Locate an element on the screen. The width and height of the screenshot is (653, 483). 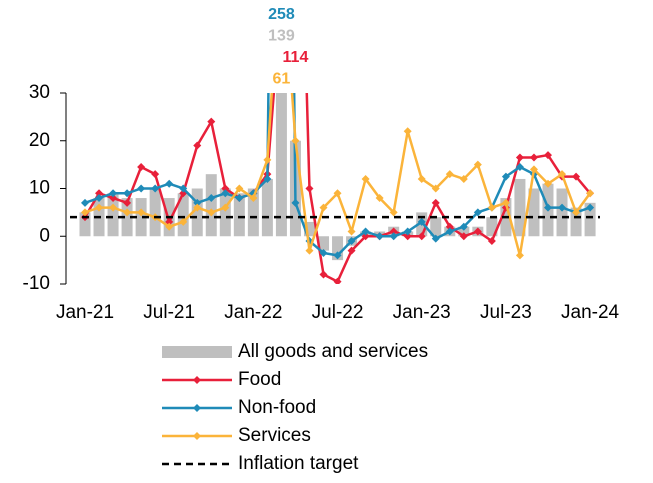
legend-swatch is located at coordinates (197, 352).